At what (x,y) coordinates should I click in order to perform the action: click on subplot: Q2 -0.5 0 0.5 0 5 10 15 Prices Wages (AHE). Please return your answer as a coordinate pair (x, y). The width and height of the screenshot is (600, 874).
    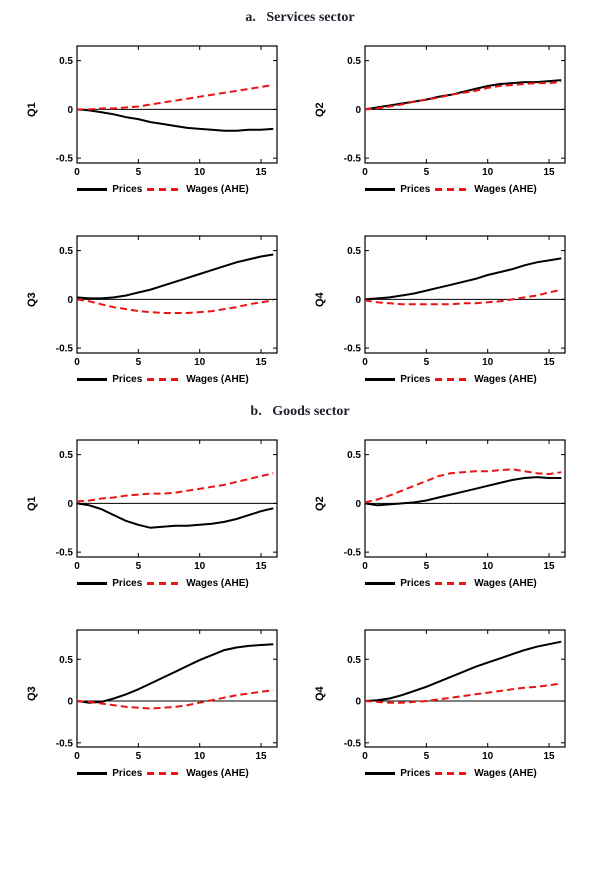
    Looking at the image, I should click on (444, 512).